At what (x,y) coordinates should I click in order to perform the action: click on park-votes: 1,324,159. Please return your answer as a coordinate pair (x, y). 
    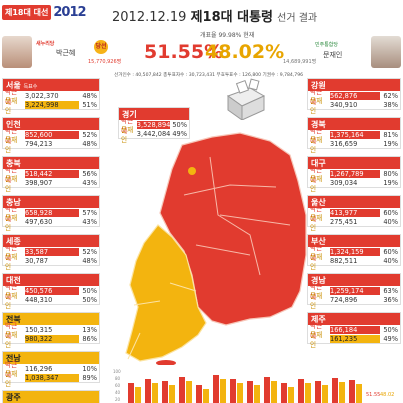
    Looking at the image, I should click on (355, 251).